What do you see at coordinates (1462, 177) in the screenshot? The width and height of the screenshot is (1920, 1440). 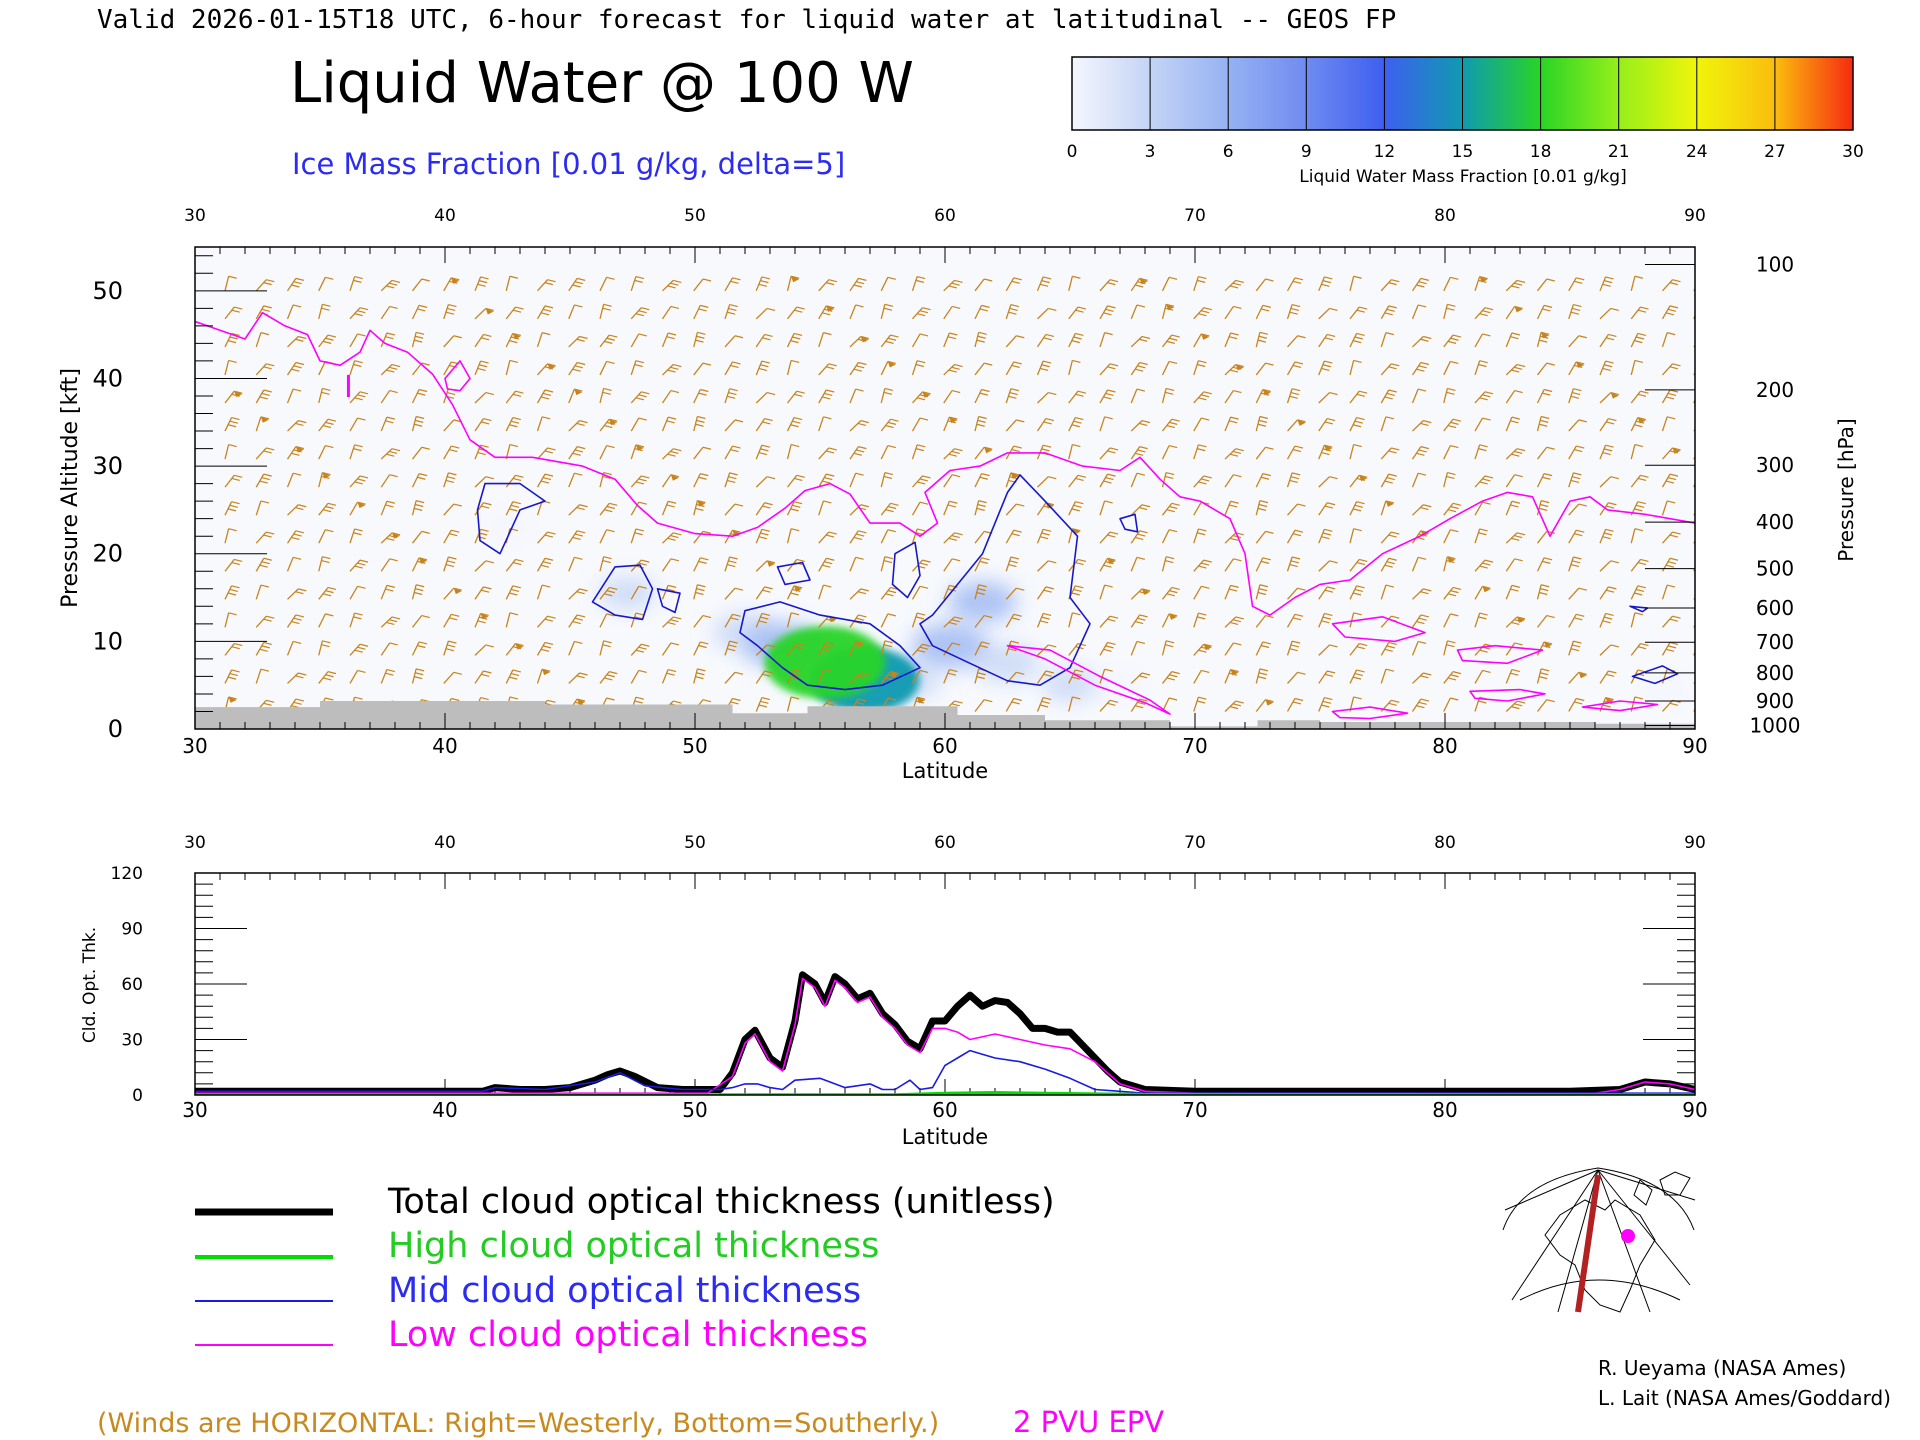 I see `colorbar-label: Liquid Water Mass Fraction [0.01 g/kg]` at bounding box center [1462, 177].